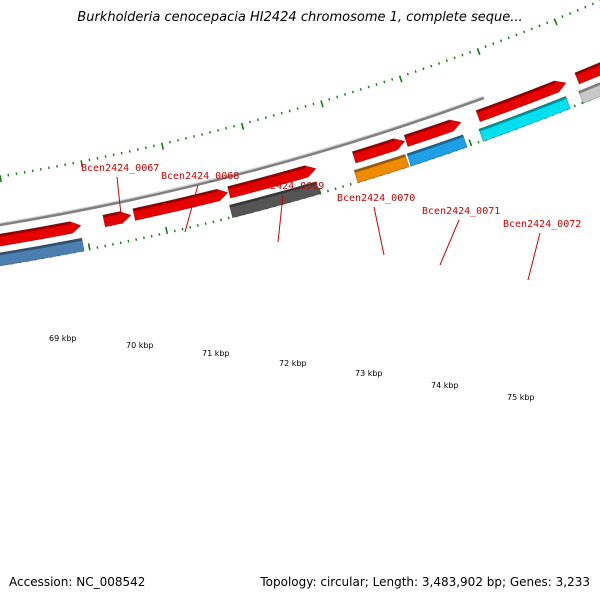  Describe the element at coordinates (77, 582) in the screenshot. I see `accession-text: Accession: NC_008542` at that location.